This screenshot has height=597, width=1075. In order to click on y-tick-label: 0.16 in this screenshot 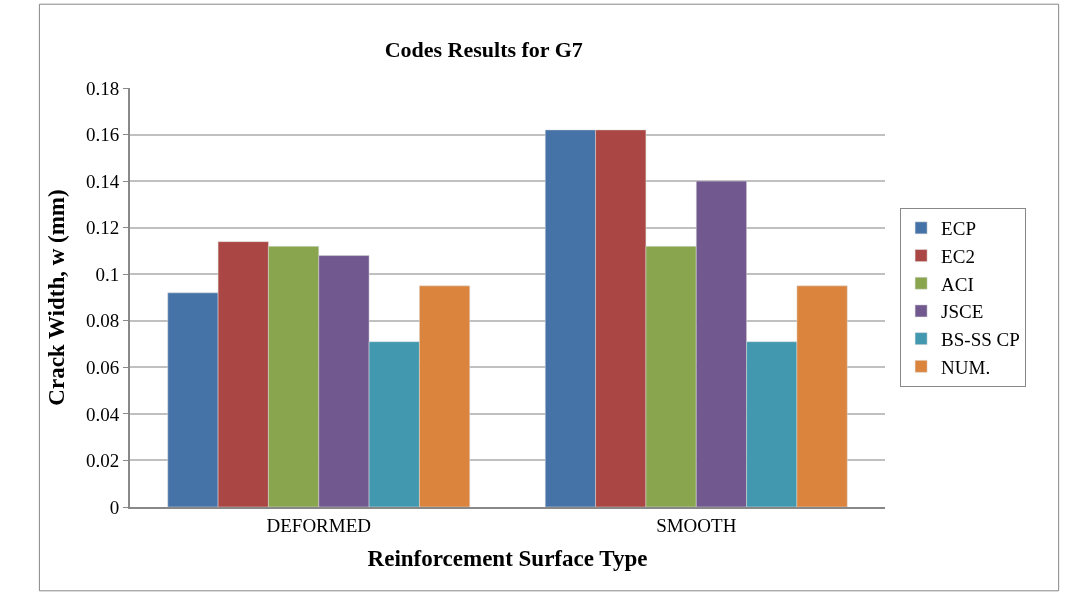, I will do `click(102, 135)`.